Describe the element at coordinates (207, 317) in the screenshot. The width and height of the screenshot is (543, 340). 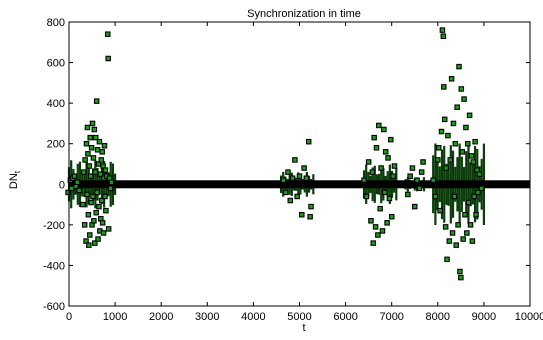
I see `x-tick-label: 3000` at that location.